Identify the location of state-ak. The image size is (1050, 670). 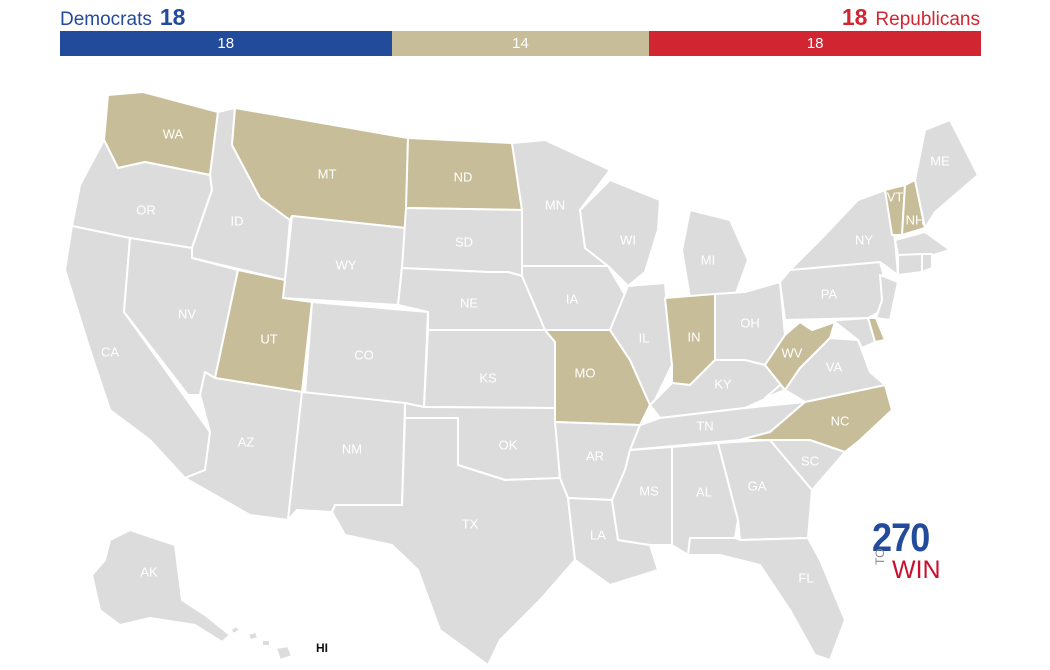
(161, 586).